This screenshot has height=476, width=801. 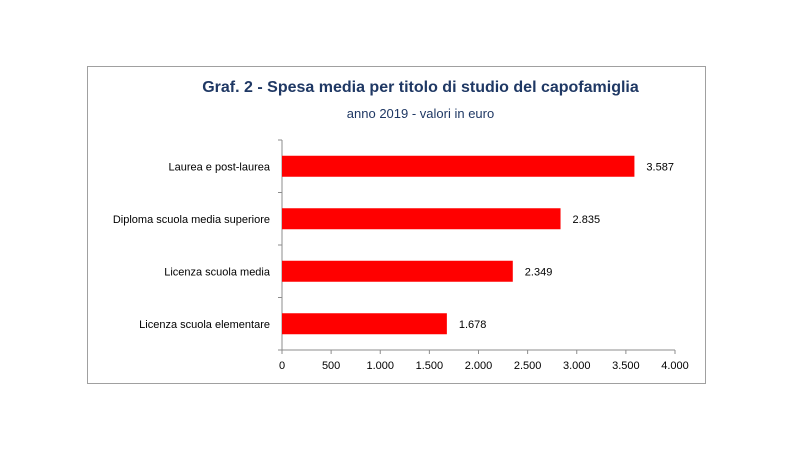 What do you see at coordinates (660, 167) in the screenshot?
I see `data-label: 3.587` at bounding box center [660, 167].